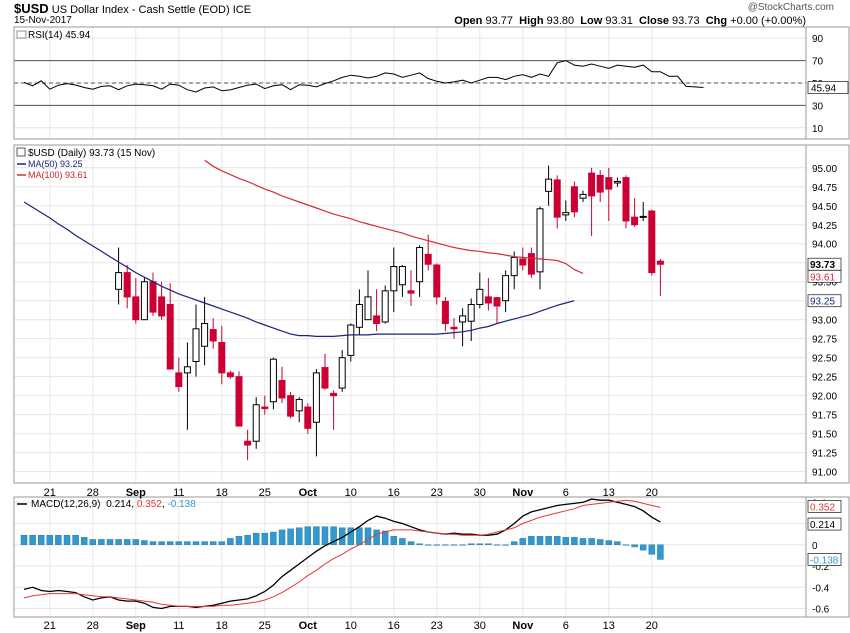 Image resolution: width=850 pixels, height=633 pixels. I want to click on macd-tick-label: -0.4, so click(821, 588).